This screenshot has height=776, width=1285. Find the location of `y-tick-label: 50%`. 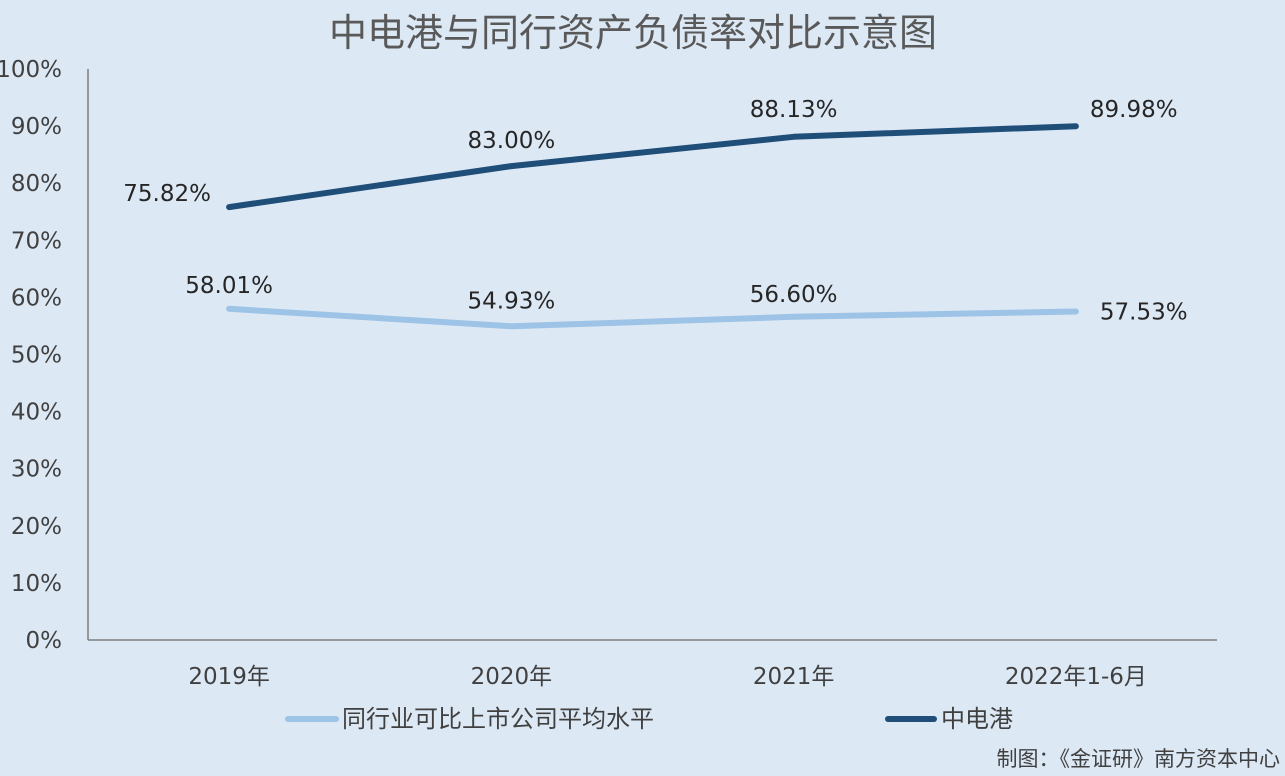

y-tick-label: 50% is located at coordinates (36, 356).